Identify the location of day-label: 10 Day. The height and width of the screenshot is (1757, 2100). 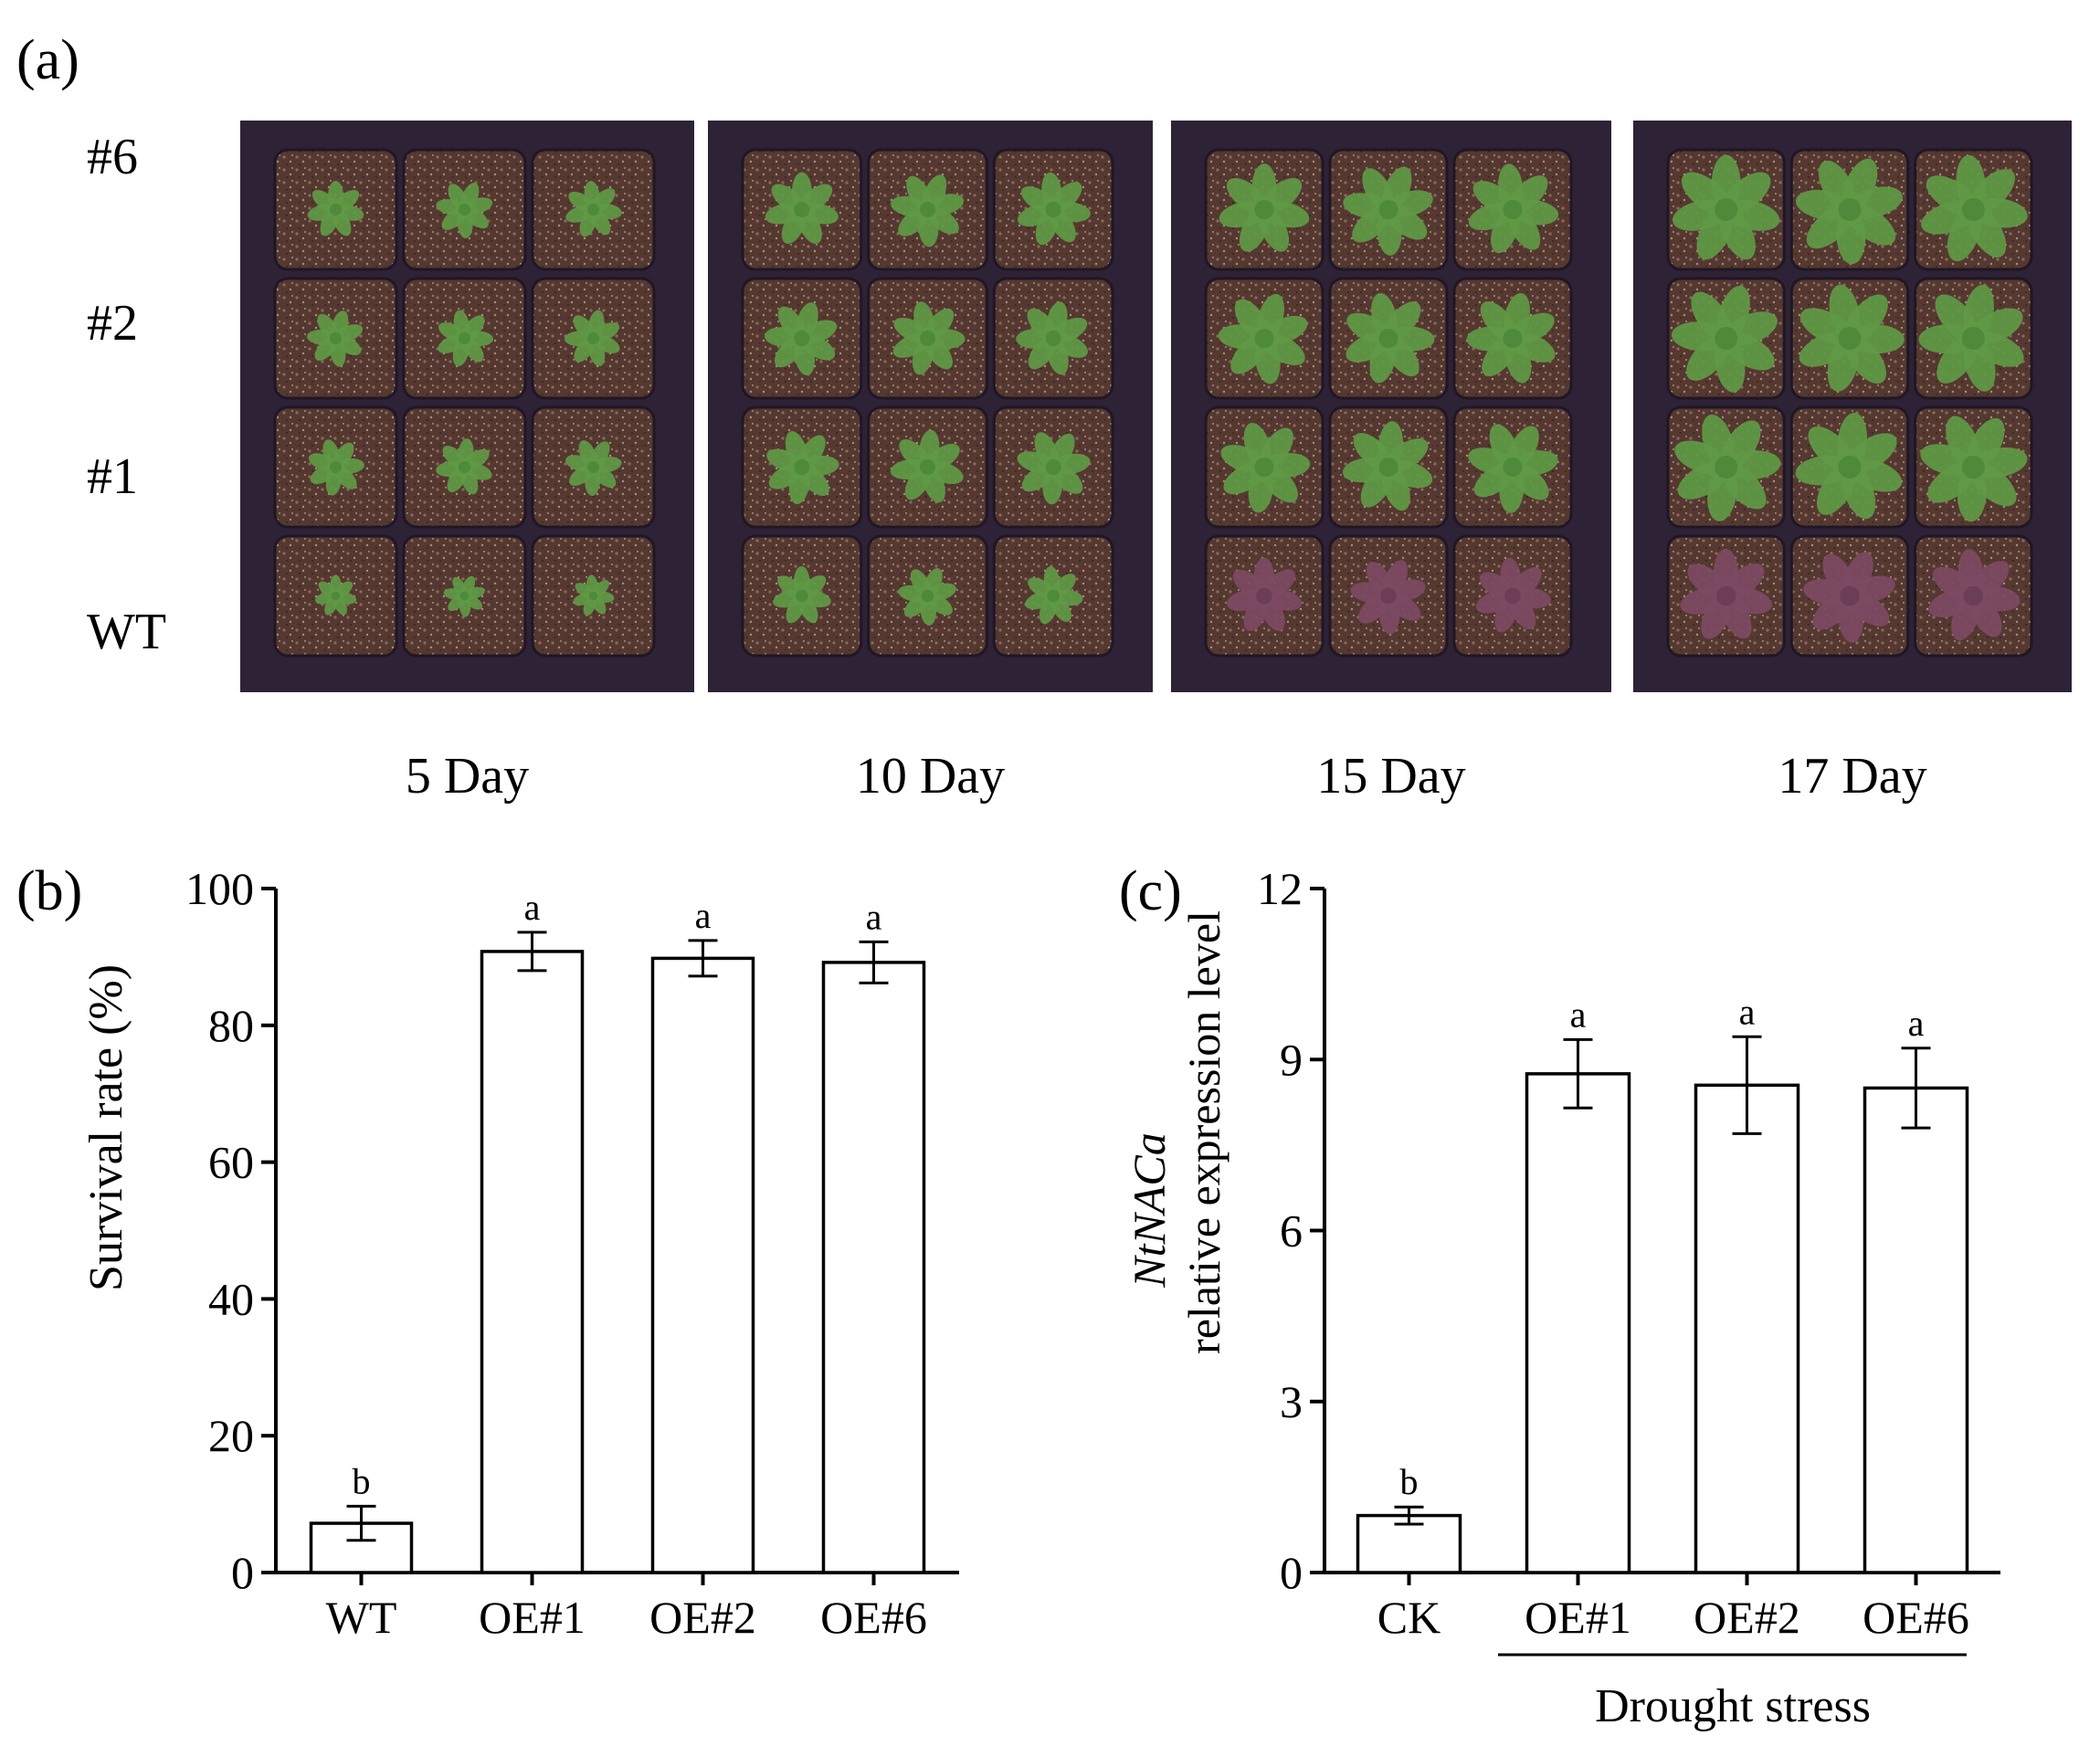
(931, 776).